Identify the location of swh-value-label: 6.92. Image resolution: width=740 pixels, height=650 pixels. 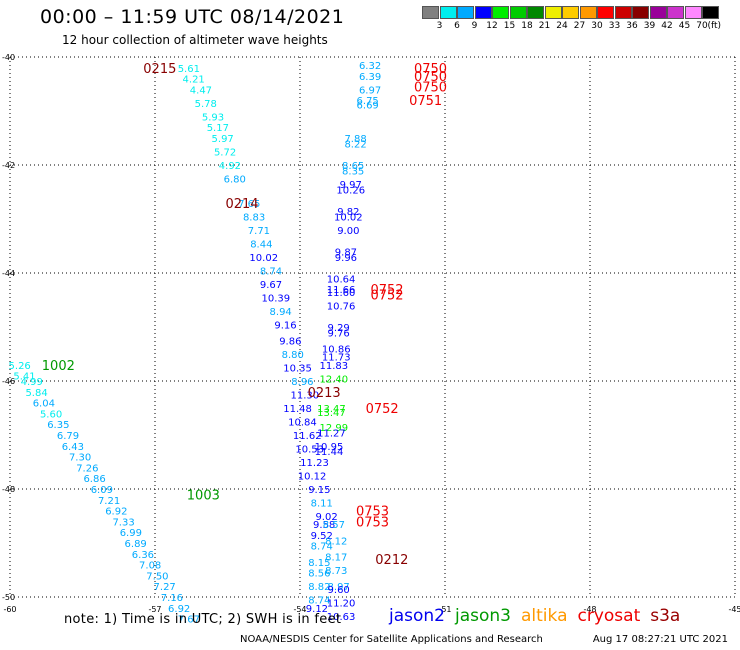
(179, 609).